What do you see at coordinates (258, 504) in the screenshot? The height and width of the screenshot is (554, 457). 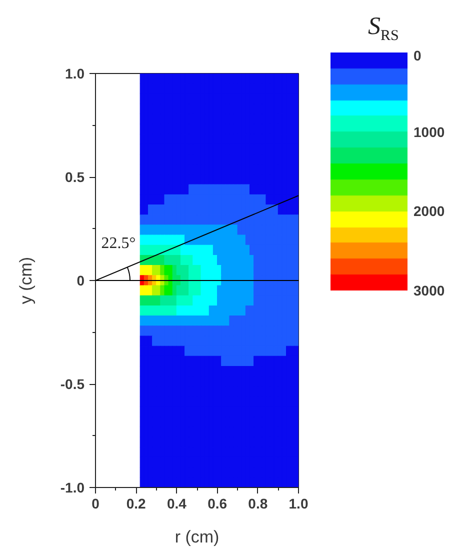 I see `x-tick-label: 0.8` at bounding box center [258, 504].